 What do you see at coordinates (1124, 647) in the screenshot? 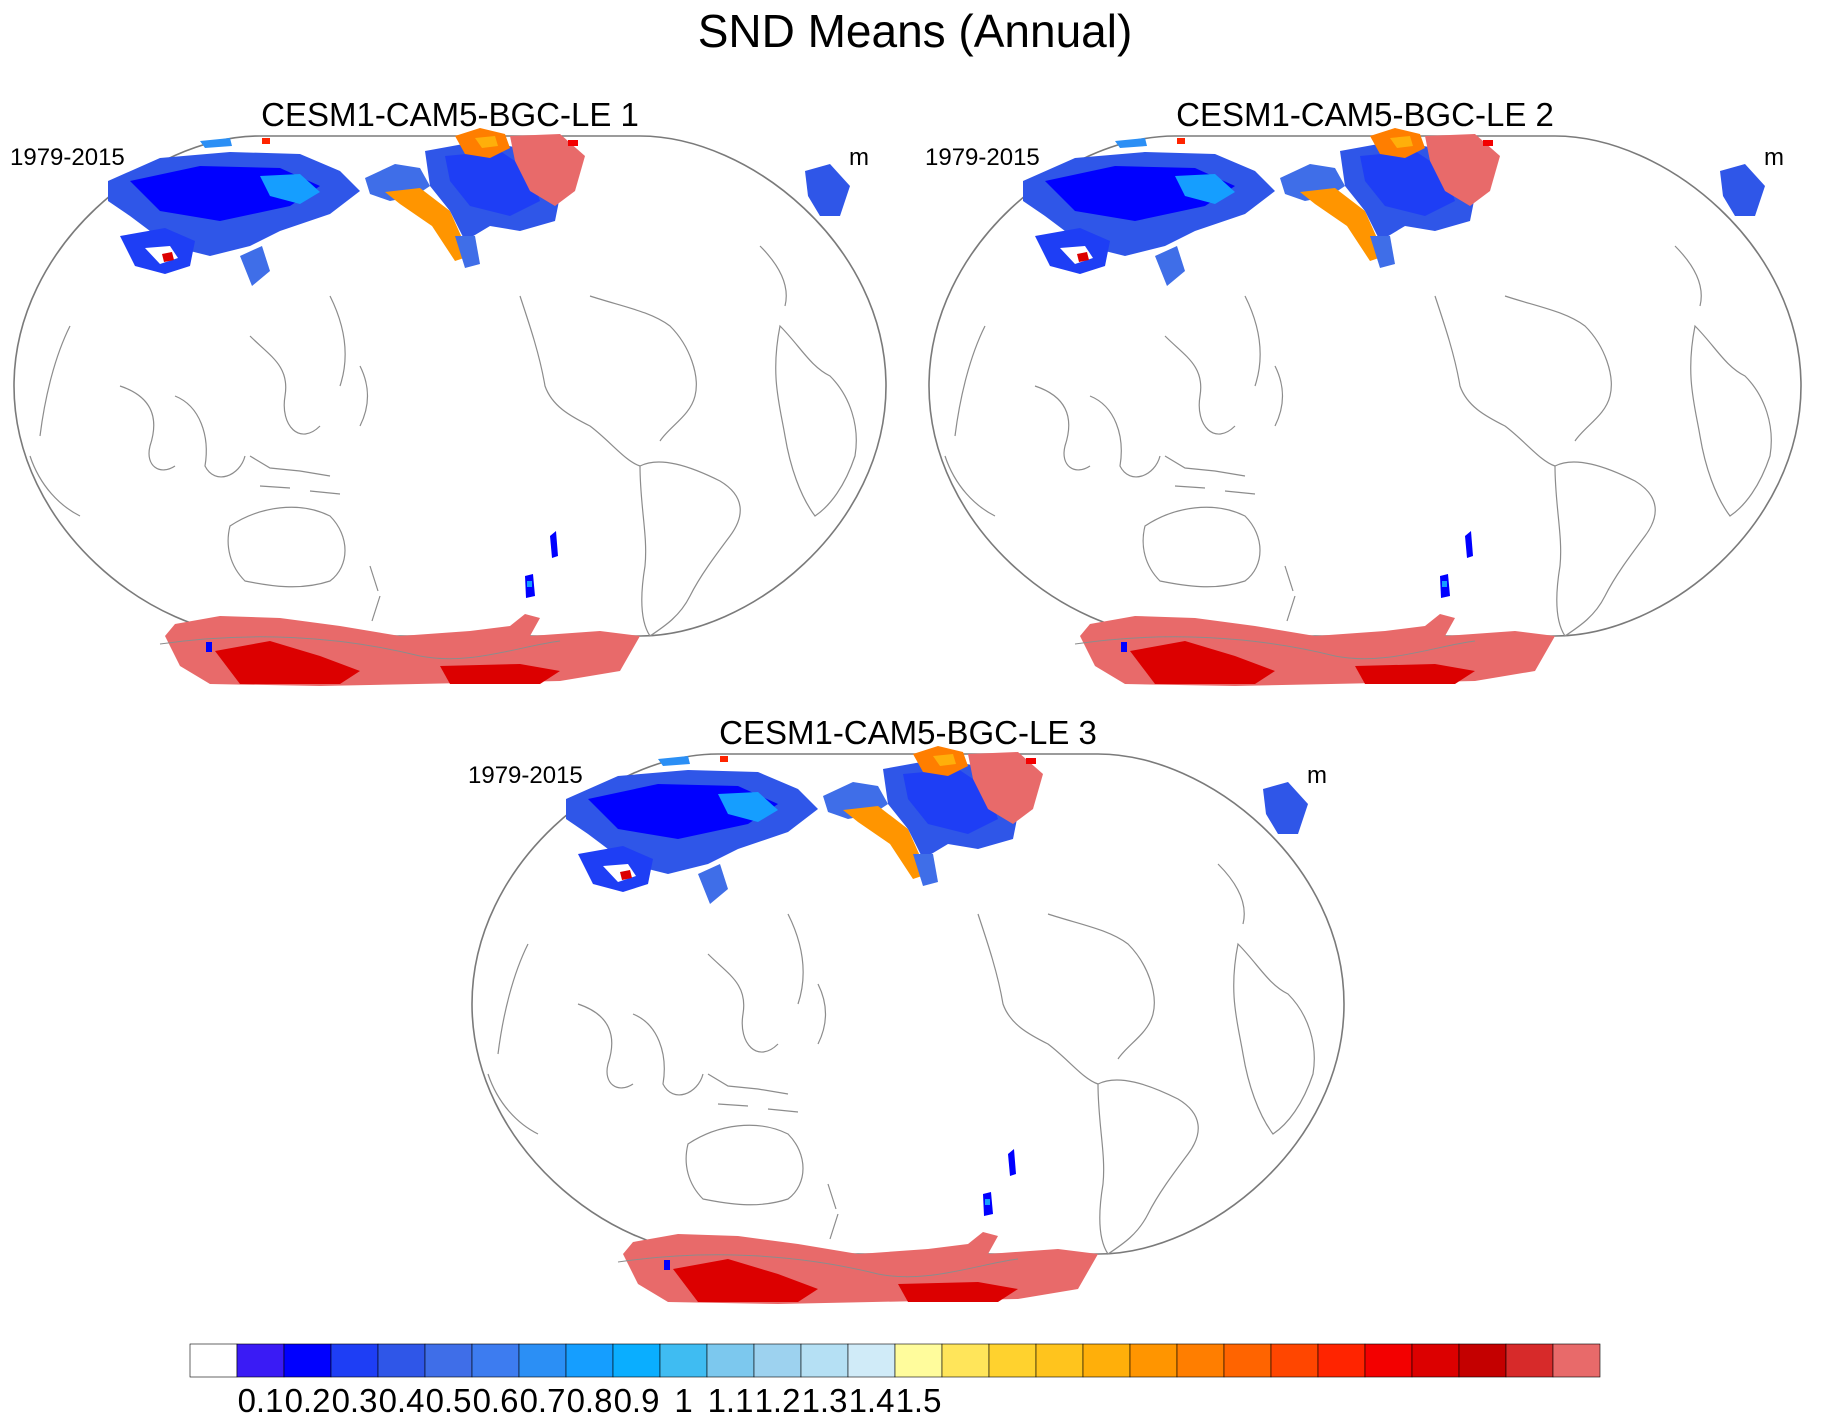
I see `snow-antarctica-dot` at bounding box center [1124, 647].